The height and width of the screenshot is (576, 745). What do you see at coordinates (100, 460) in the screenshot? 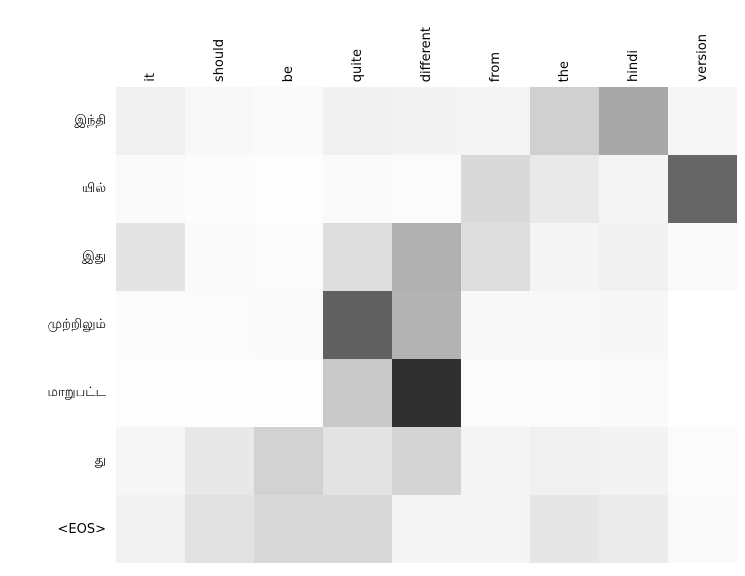
I see `y-tick-label: து` at bounding box center [100, 460].